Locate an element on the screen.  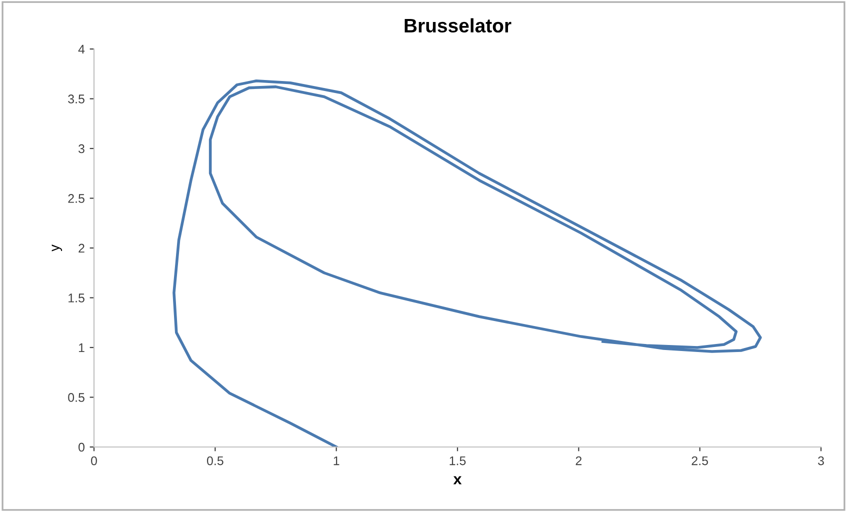
y-tick-label: 0 is located at coordinates (81, 447).